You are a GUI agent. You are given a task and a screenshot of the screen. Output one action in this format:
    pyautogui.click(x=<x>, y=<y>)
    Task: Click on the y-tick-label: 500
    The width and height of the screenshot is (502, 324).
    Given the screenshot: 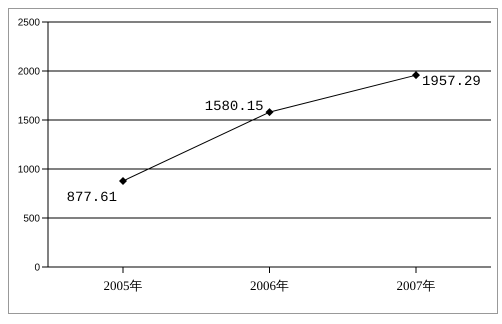 What is the action you would take?
    pyautogui.click(x=31, y=219)
    